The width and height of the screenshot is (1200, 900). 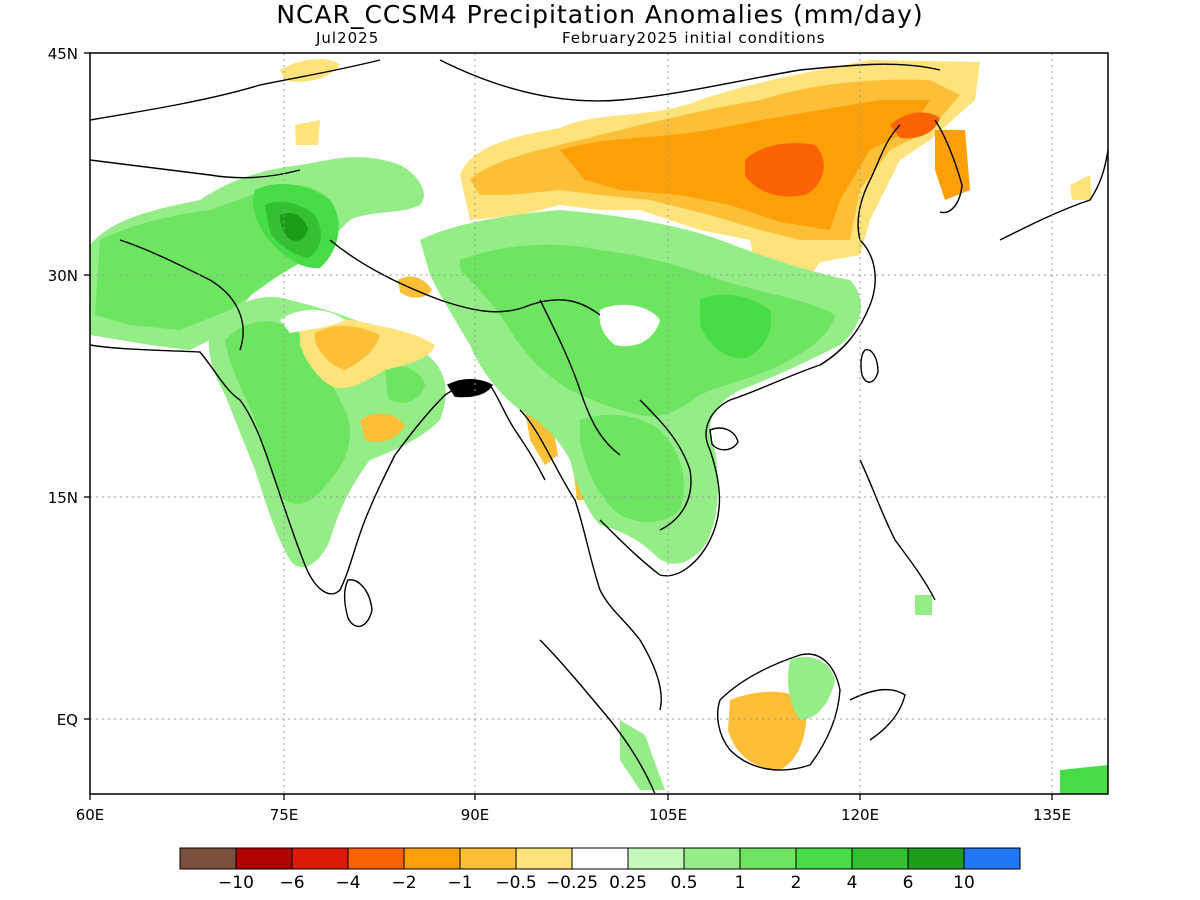 I want to click on lat-label-15n: 15N, so click(x=63, y=498).